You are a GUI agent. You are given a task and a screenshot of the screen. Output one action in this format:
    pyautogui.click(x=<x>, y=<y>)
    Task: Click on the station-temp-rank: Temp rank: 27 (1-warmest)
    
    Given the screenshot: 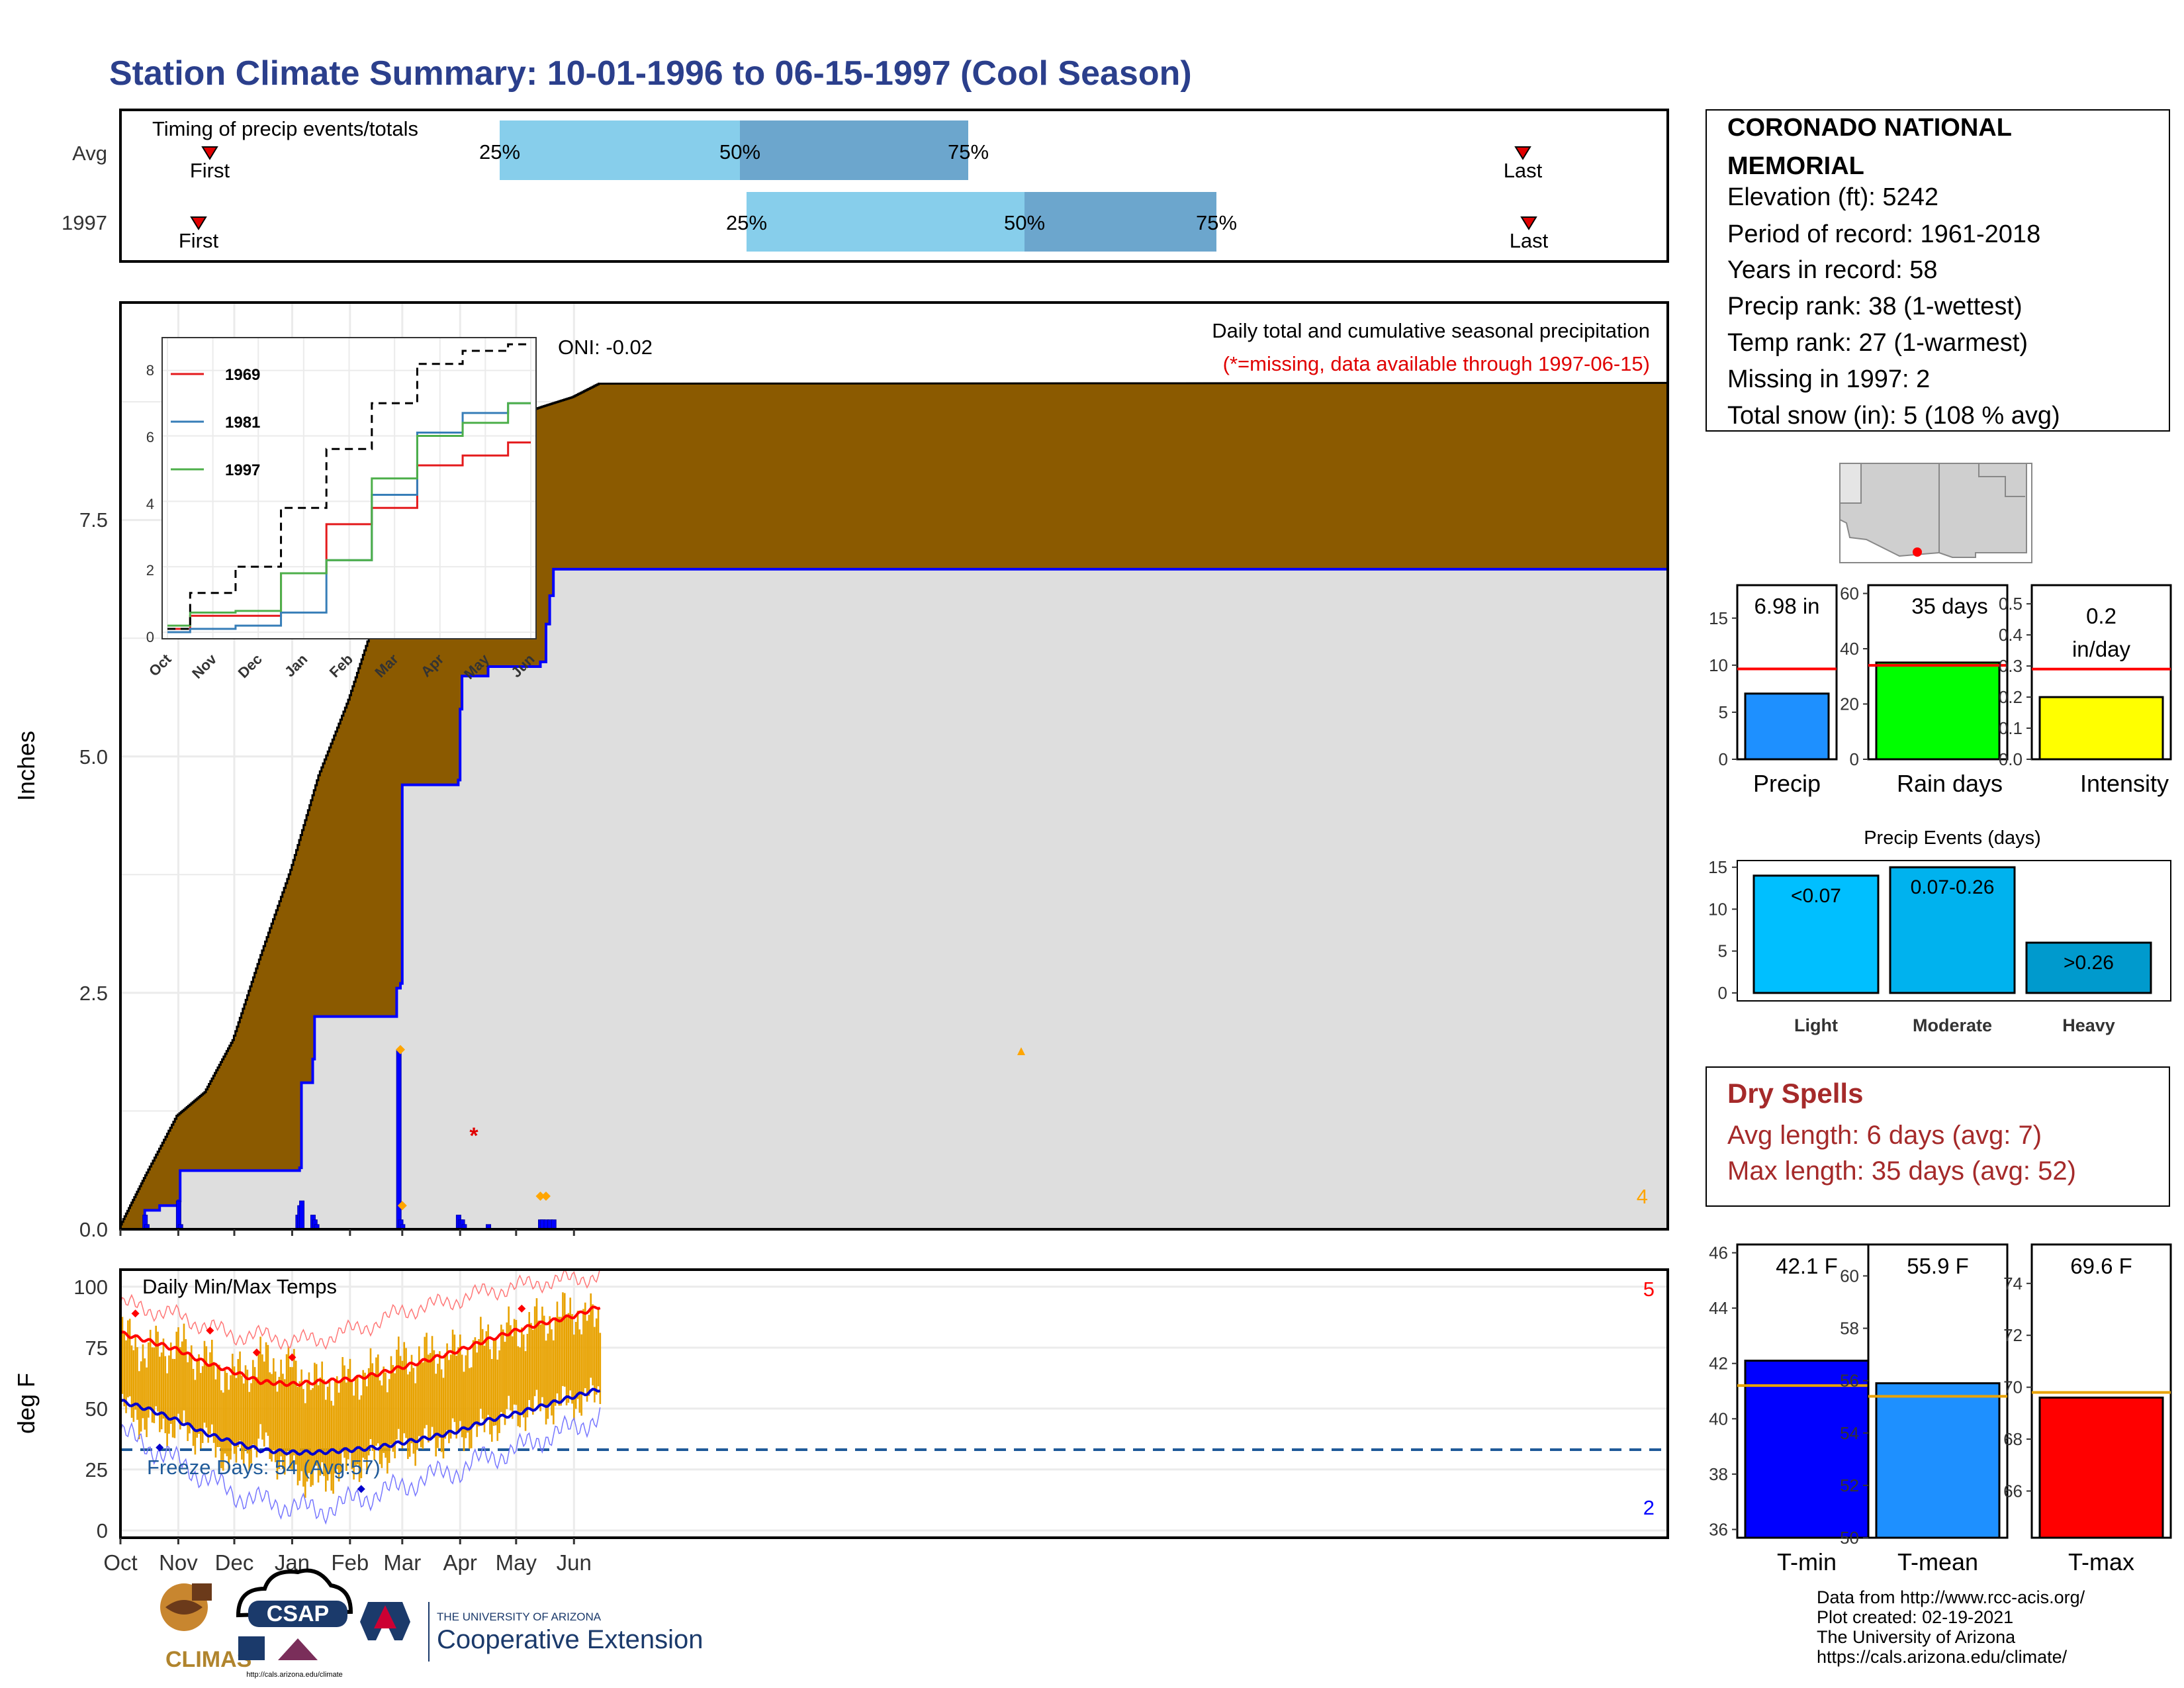 What is the action you would take?
    pyautogui.click(x=1877, y=343)
    